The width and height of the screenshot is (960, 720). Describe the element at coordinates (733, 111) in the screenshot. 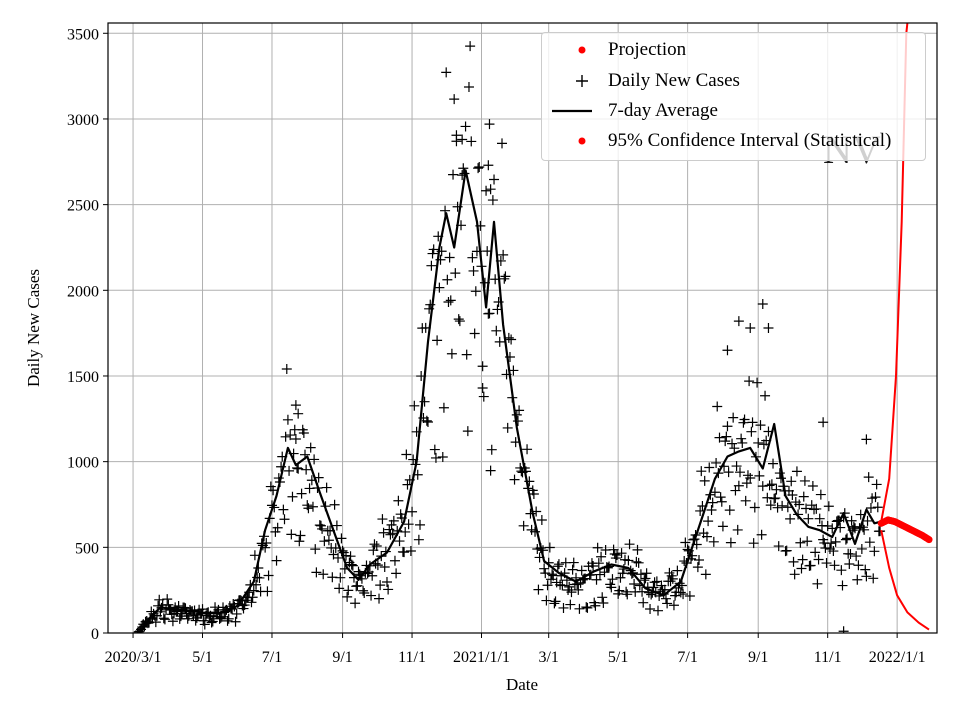

I see `legend-item-7-day-average: 7-day Average` at that location.